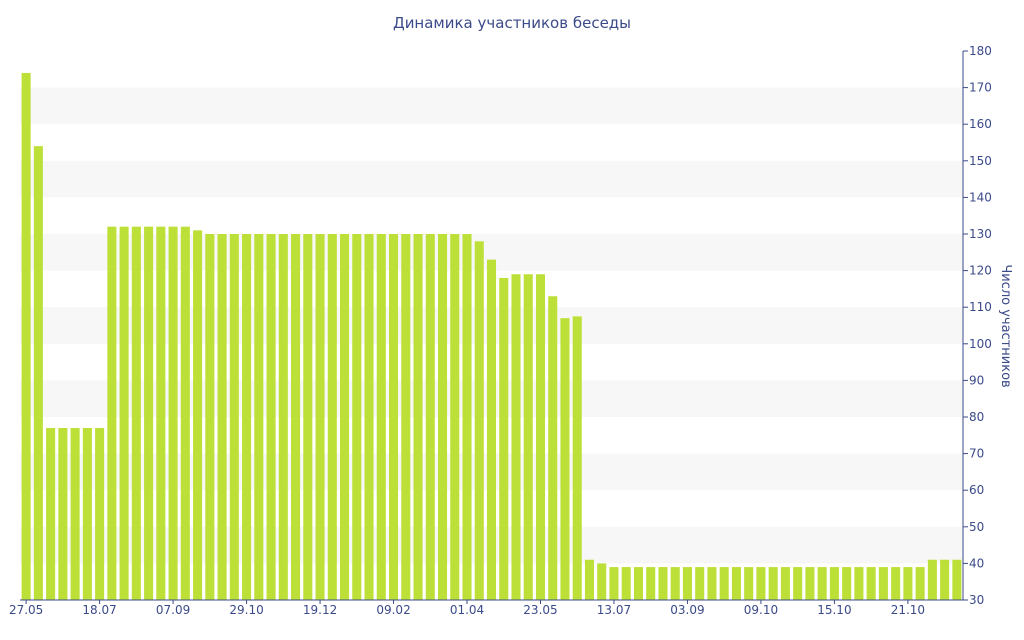  Describe the element at coordinates (976, 454) in the screenshot. I see `y-tick-label: 70` at that location.